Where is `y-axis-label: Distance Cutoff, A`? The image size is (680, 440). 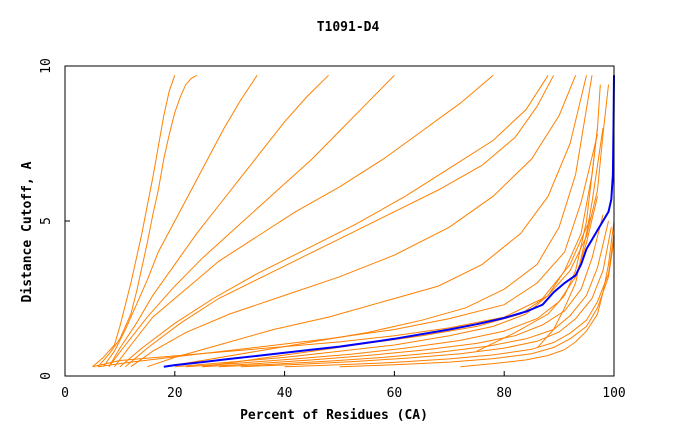
y-axis-label: Distance Cutoff, A is located at coordinates (27, 231).